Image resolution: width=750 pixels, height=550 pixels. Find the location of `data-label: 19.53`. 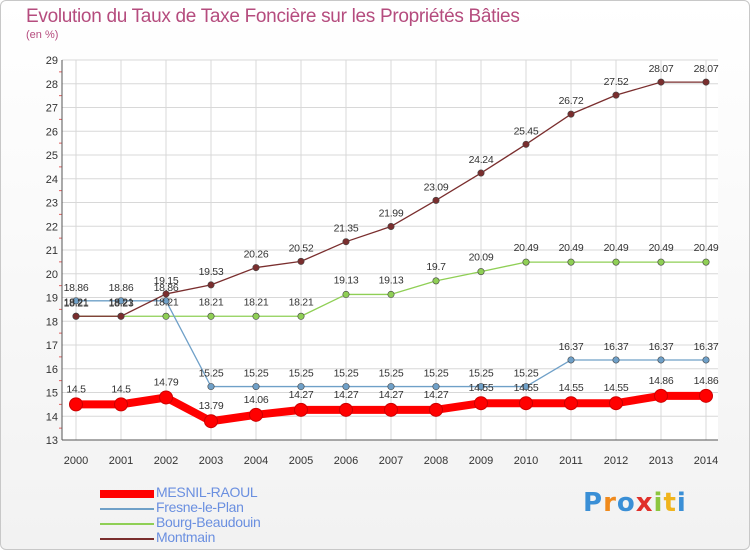

data-label: 19.53 is located at coordinates (211, 272).